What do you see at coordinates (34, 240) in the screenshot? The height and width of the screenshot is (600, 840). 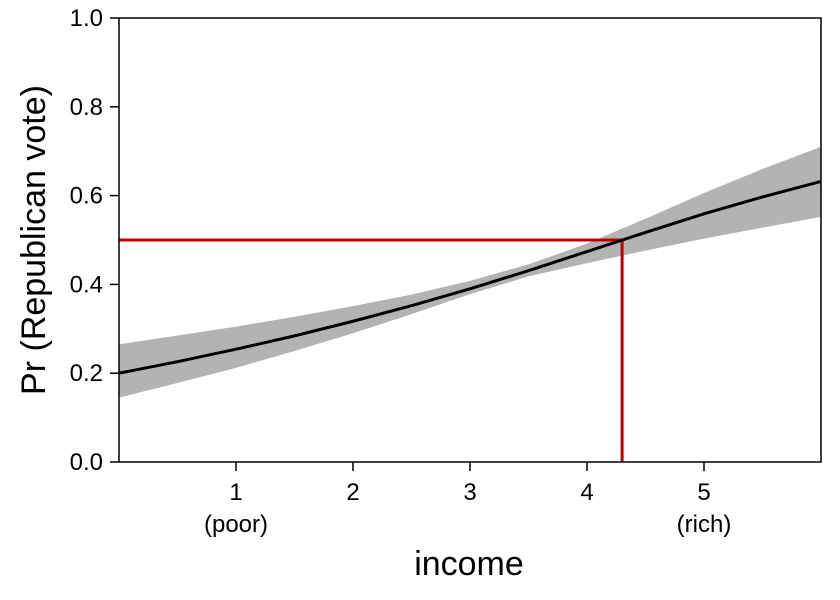 I see `y-axis-title: Pr (Republican vote)` at bounding box center [34, 240].